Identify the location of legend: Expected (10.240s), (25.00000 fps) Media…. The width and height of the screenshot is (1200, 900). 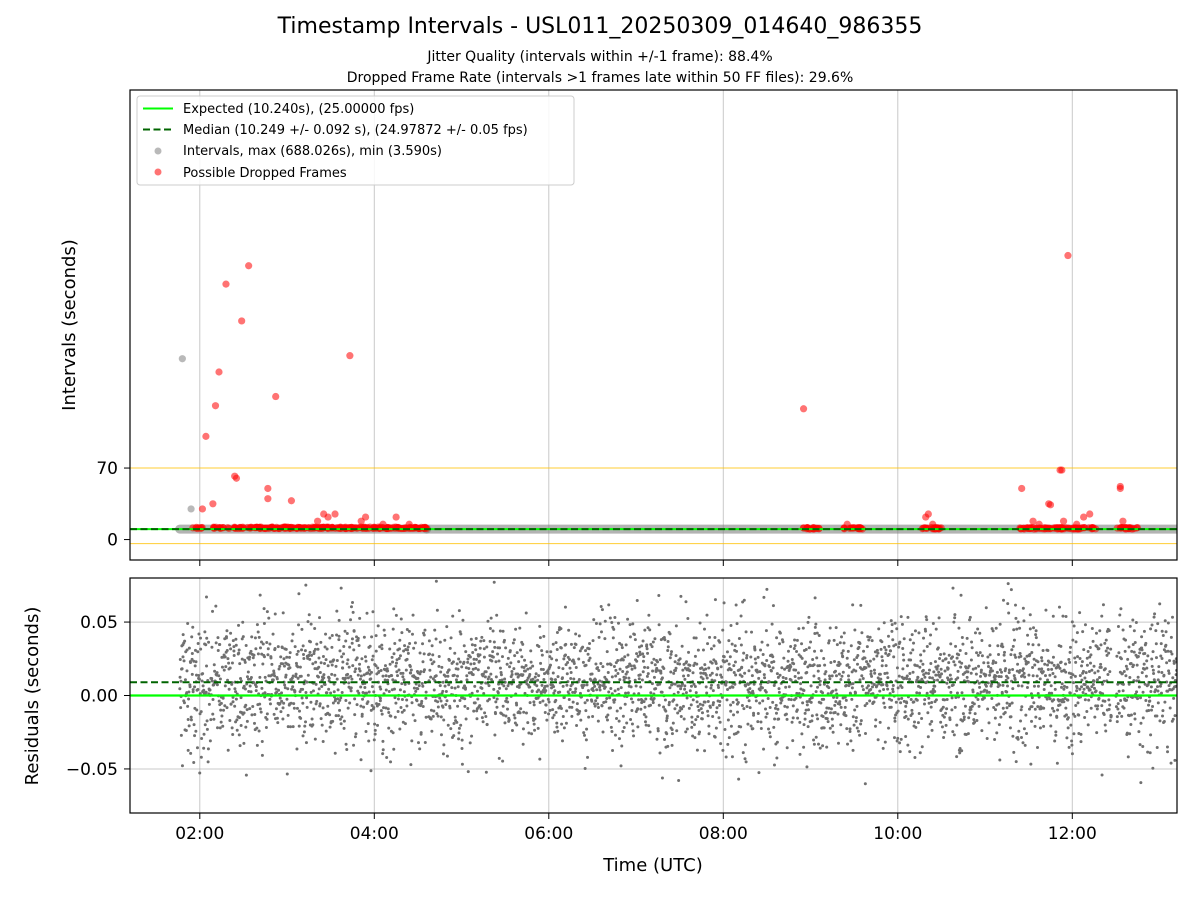
(355, 140).